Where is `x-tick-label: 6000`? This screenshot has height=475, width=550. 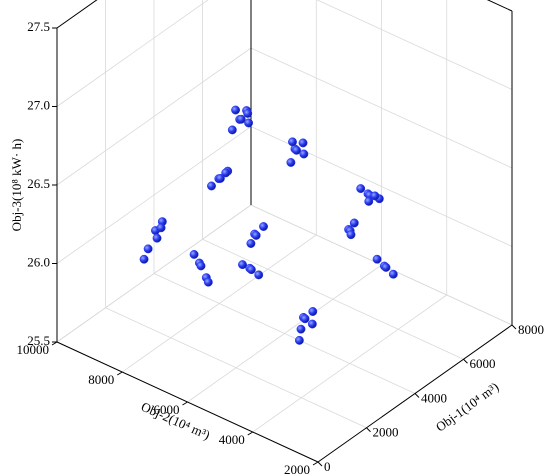 x-tick-label: 6000 is located at coordinates (483, 363).